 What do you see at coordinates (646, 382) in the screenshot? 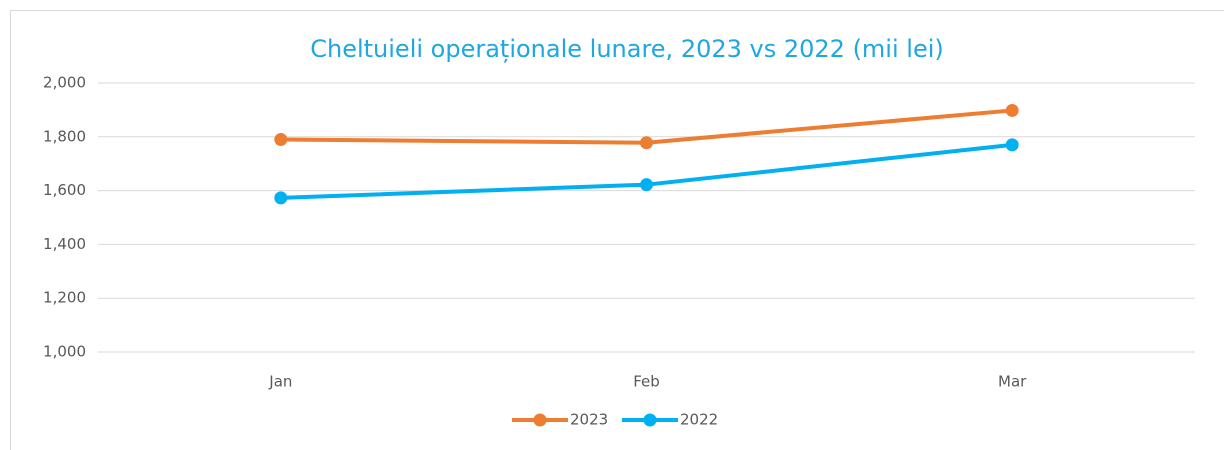
I see `x-tick-label: Feb` at bounding box center [646, 382].